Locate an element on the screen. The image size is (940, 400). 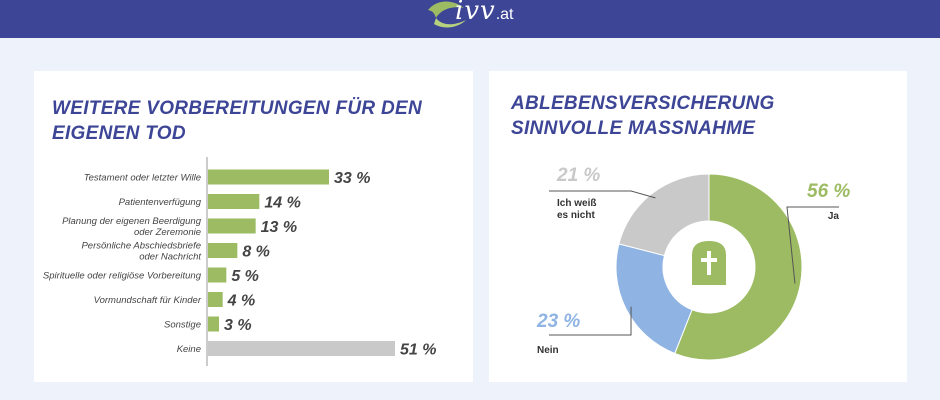
header-bar: ivv.at is located at coordinates (470, 19).